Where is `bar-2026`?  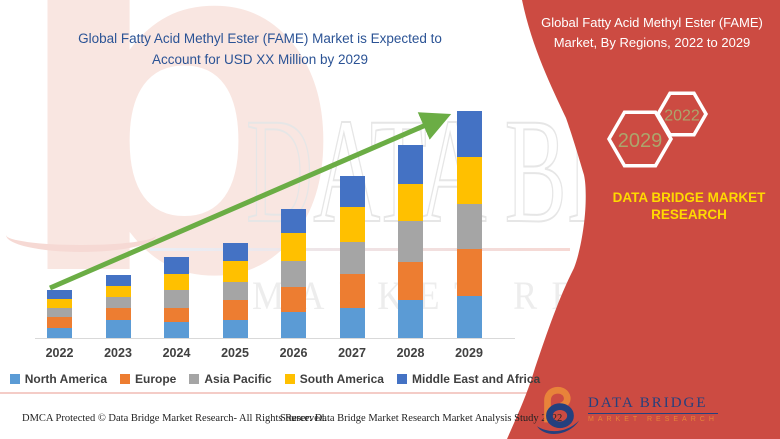 bar-2026 is located at coordinates (293, 273).